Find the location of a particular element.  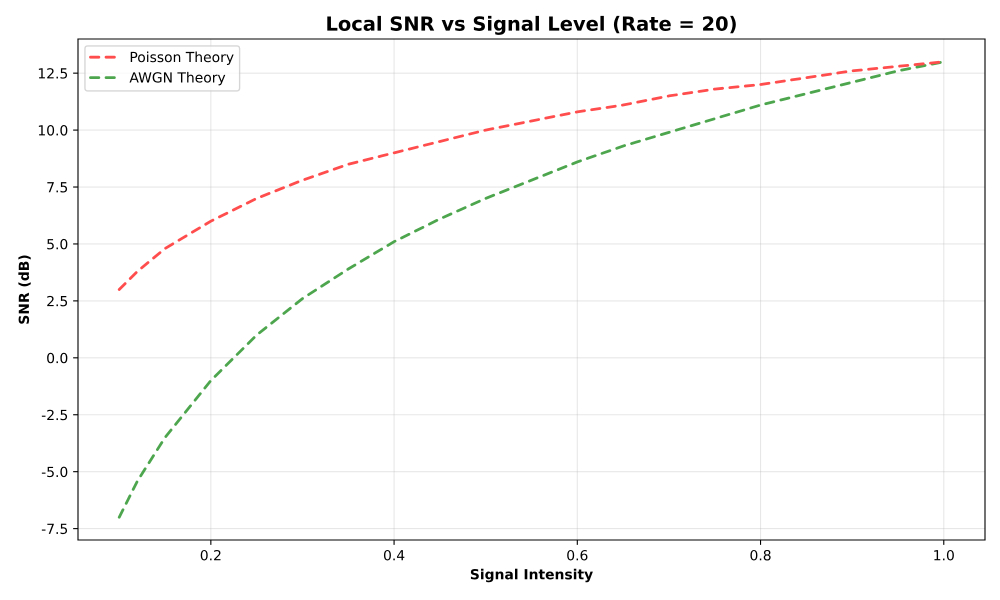

y-tick-label: 12.5 is located at coordinates (53, 73).